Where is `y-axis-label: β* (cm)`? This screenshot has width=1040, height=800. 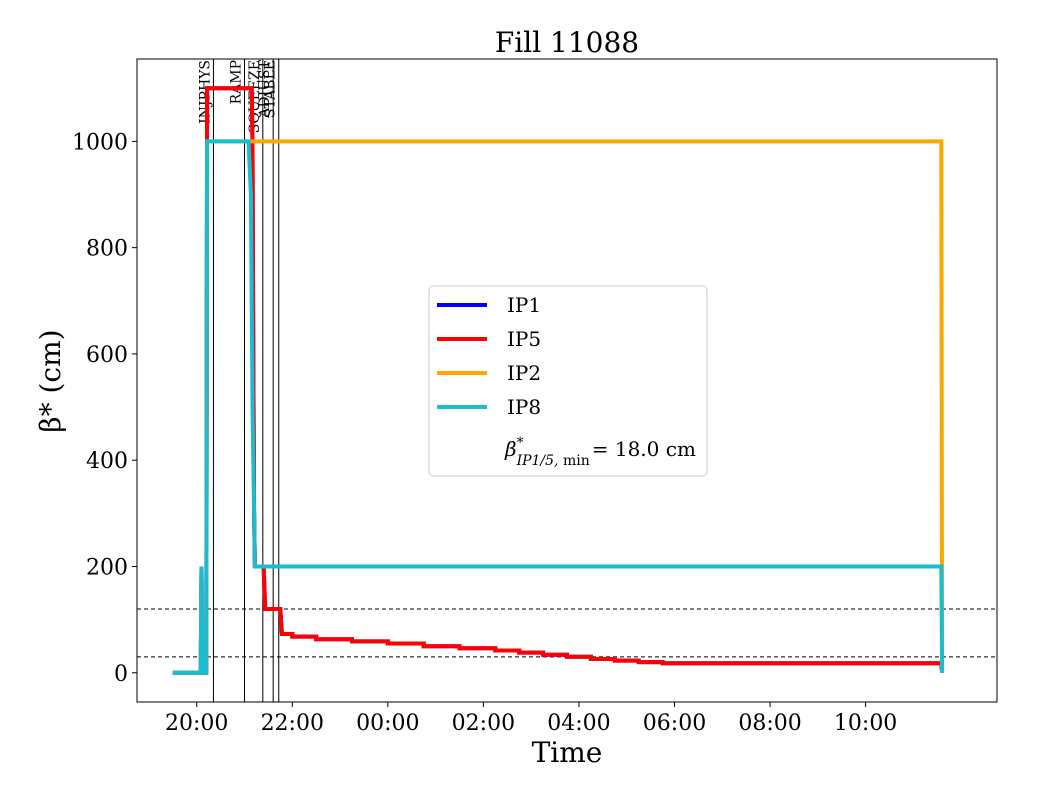
y-axis-label: β* (cm) is located at coordinates (50, 380).